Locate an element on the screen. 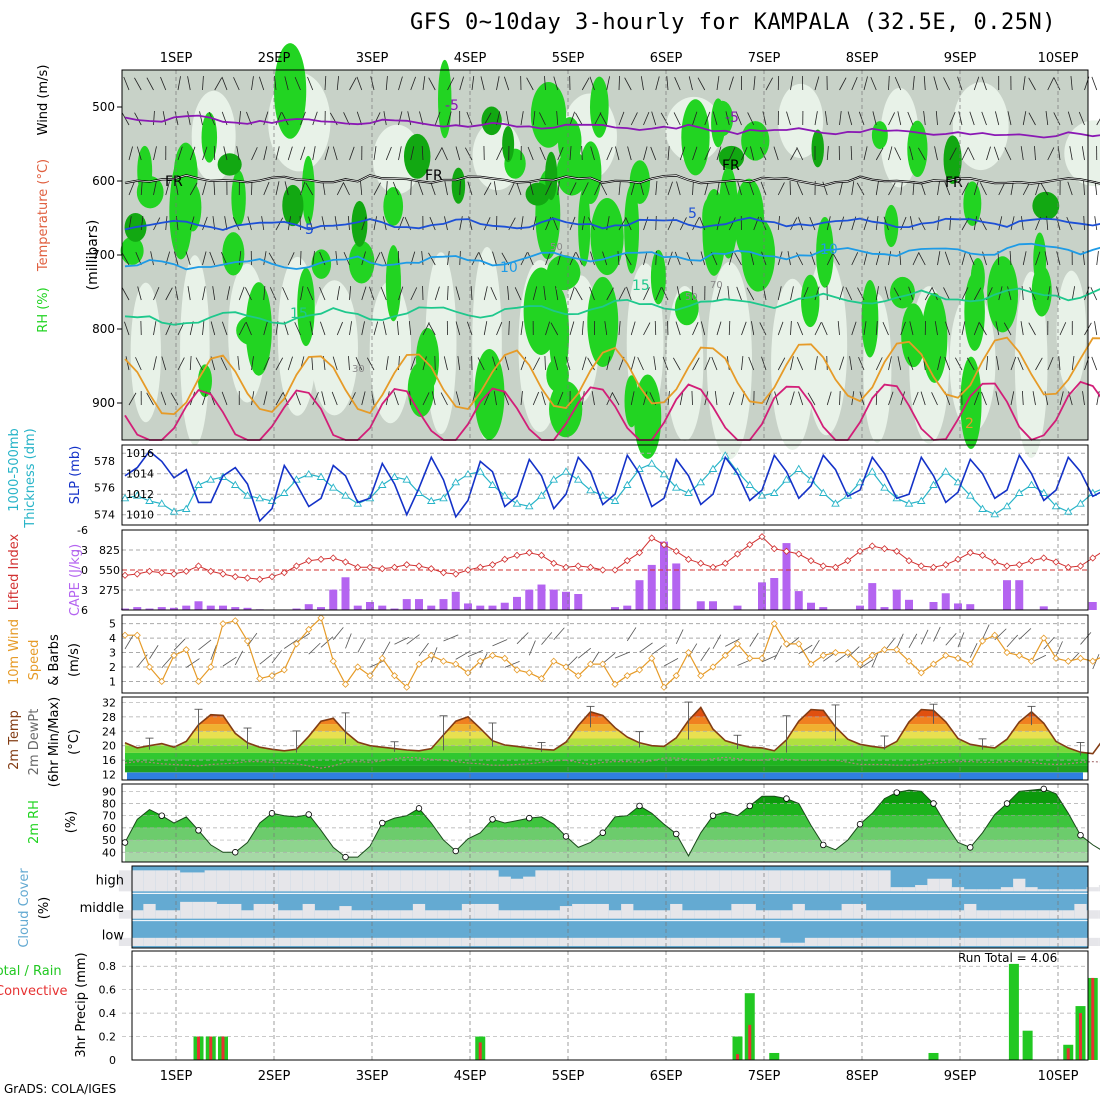  panel-frame is located at coordinates (610, 1005).